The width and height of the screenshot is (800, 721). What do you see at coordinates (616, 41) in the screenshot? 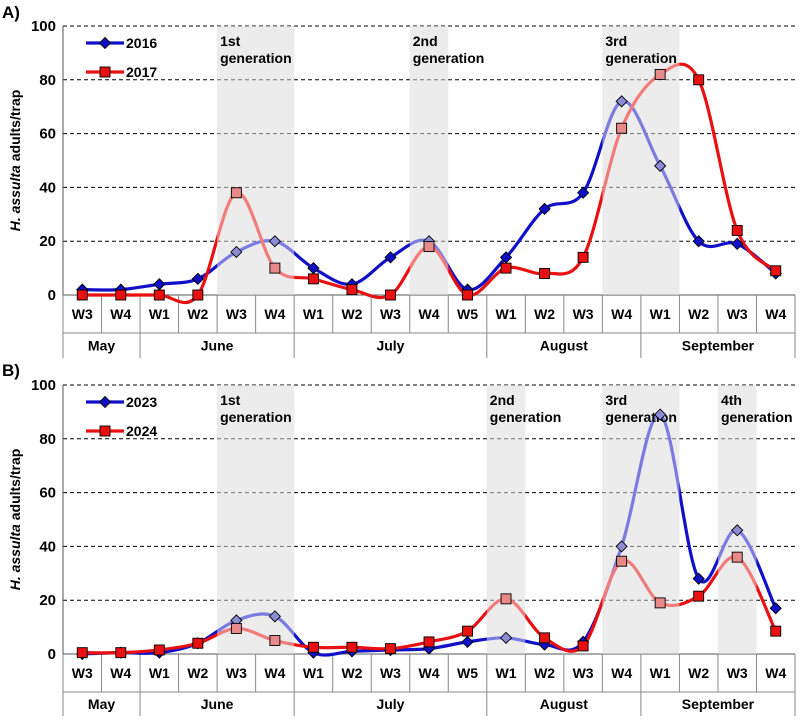
I see `generation-label: 3rd` at bounding box center [616, 41].